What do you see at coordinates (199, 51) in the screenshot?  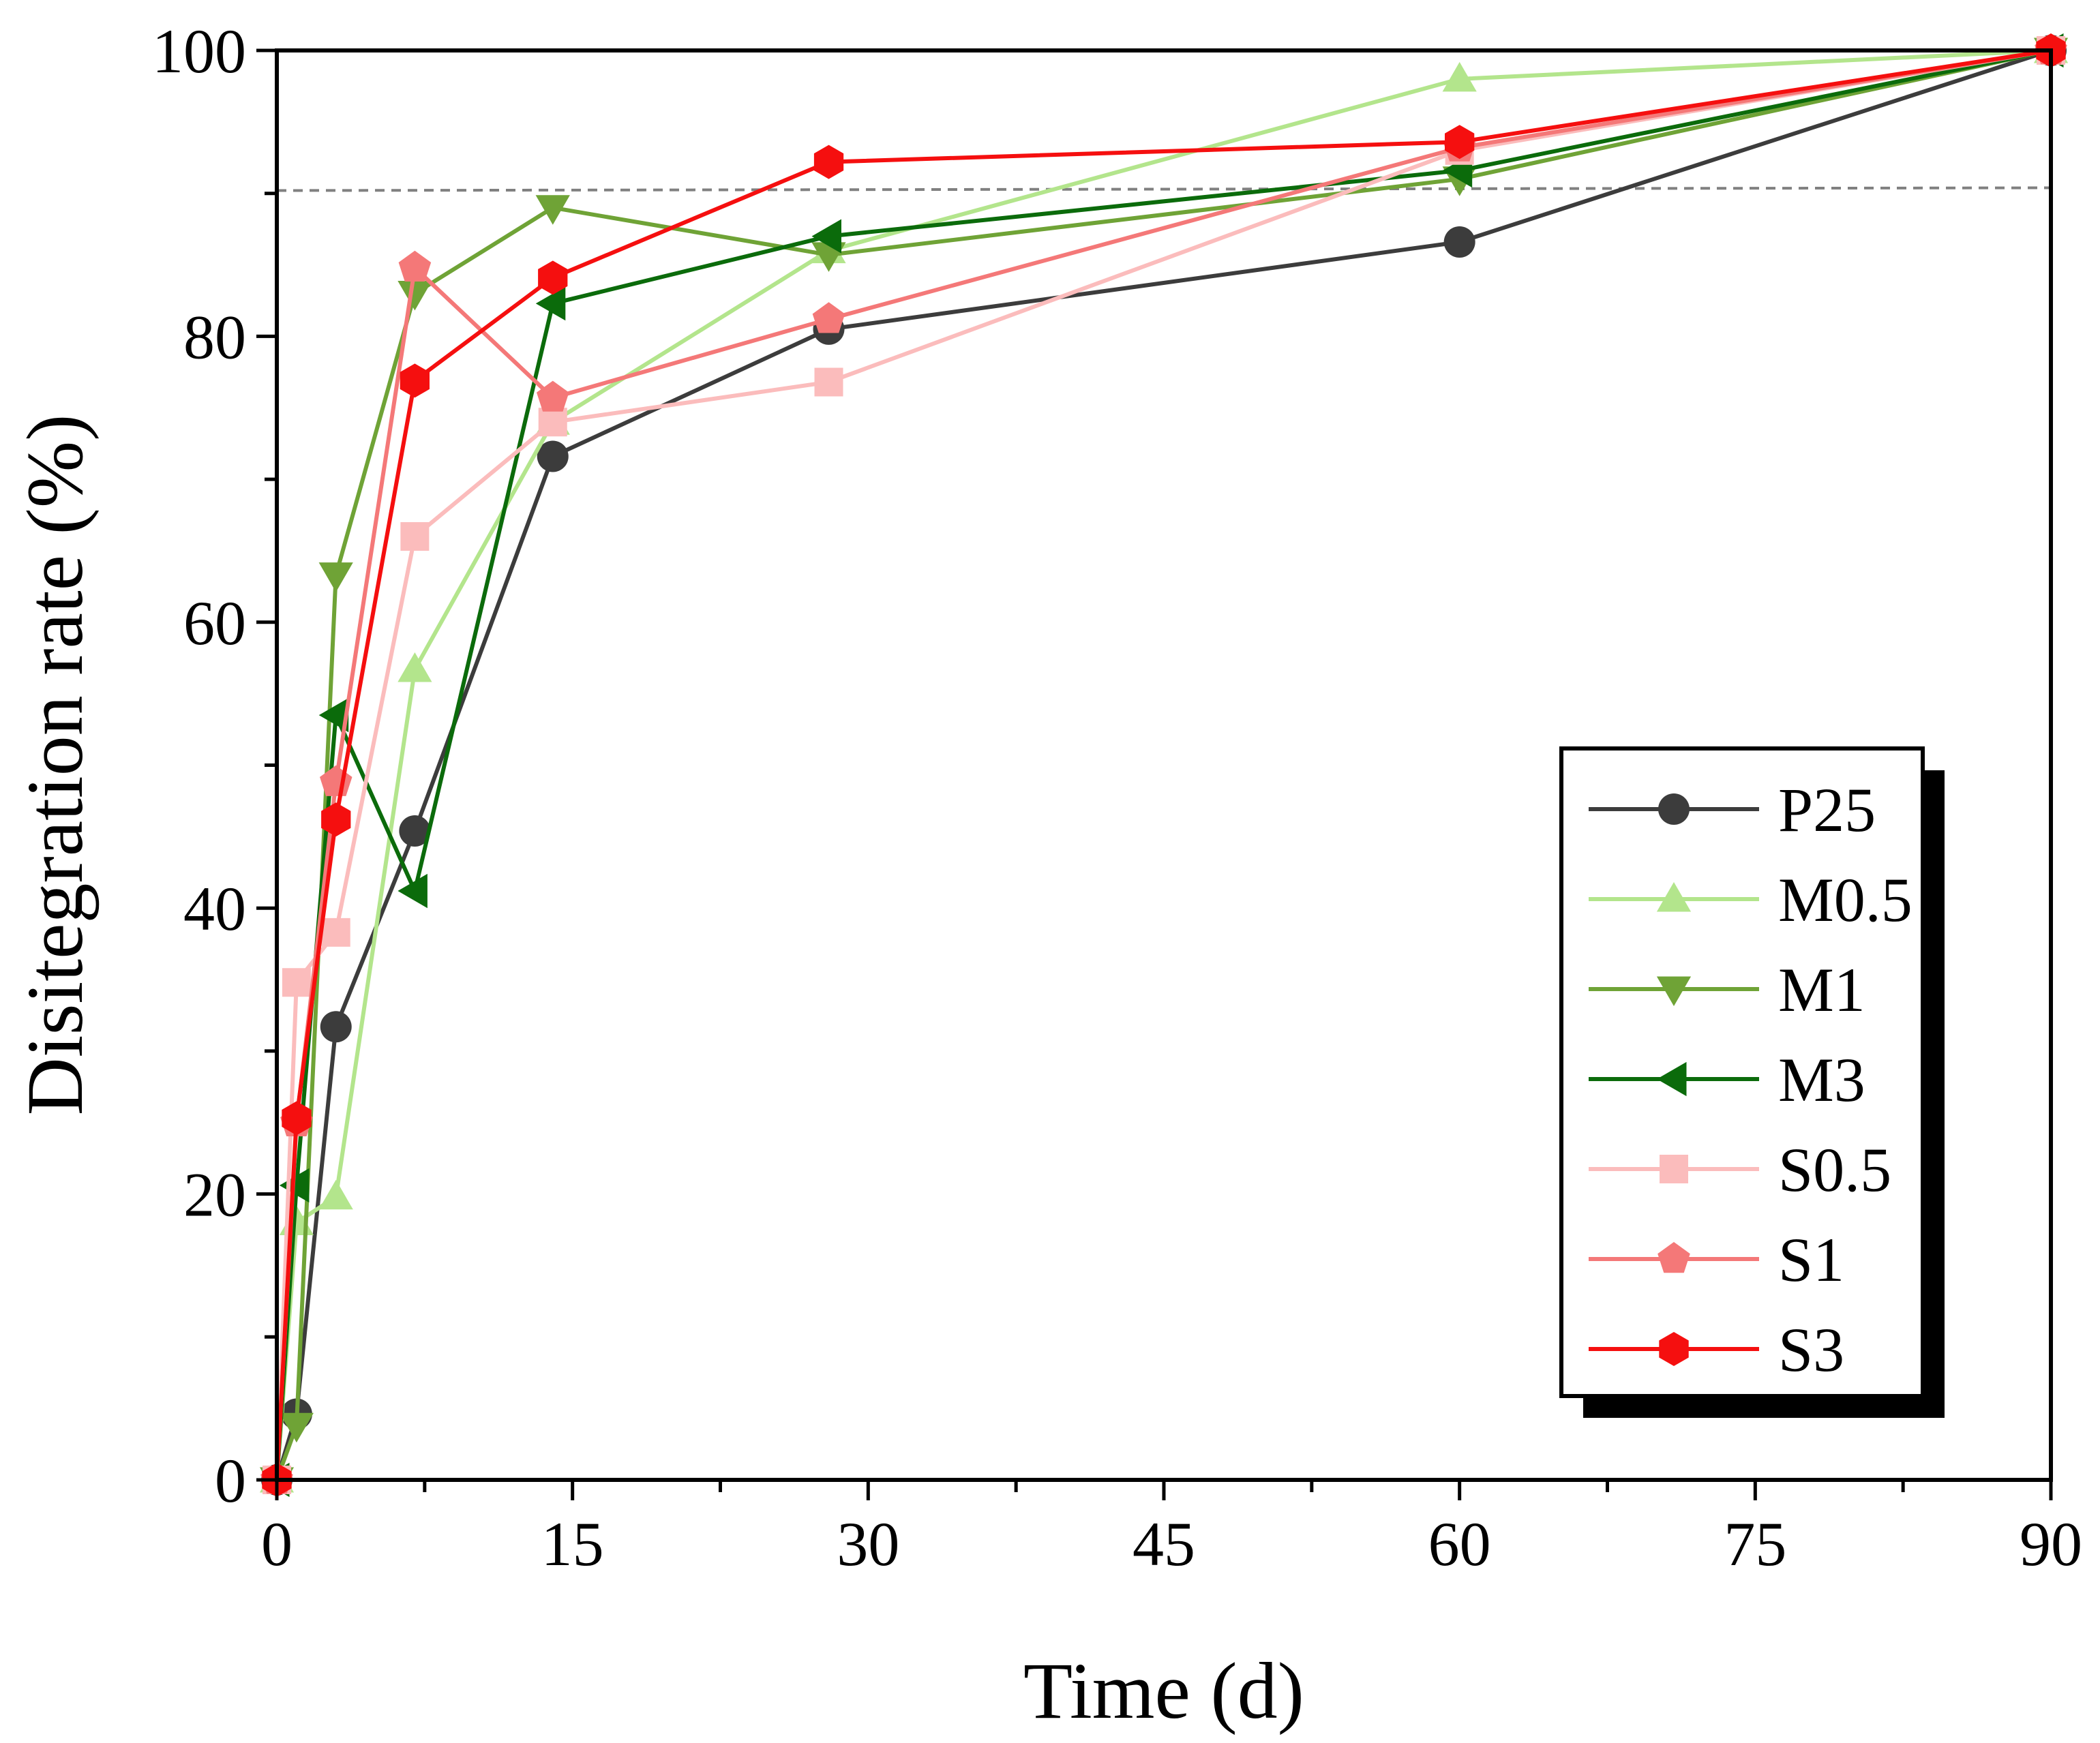 I see `y-tick-label: 100` at bounding box center [199, 51].